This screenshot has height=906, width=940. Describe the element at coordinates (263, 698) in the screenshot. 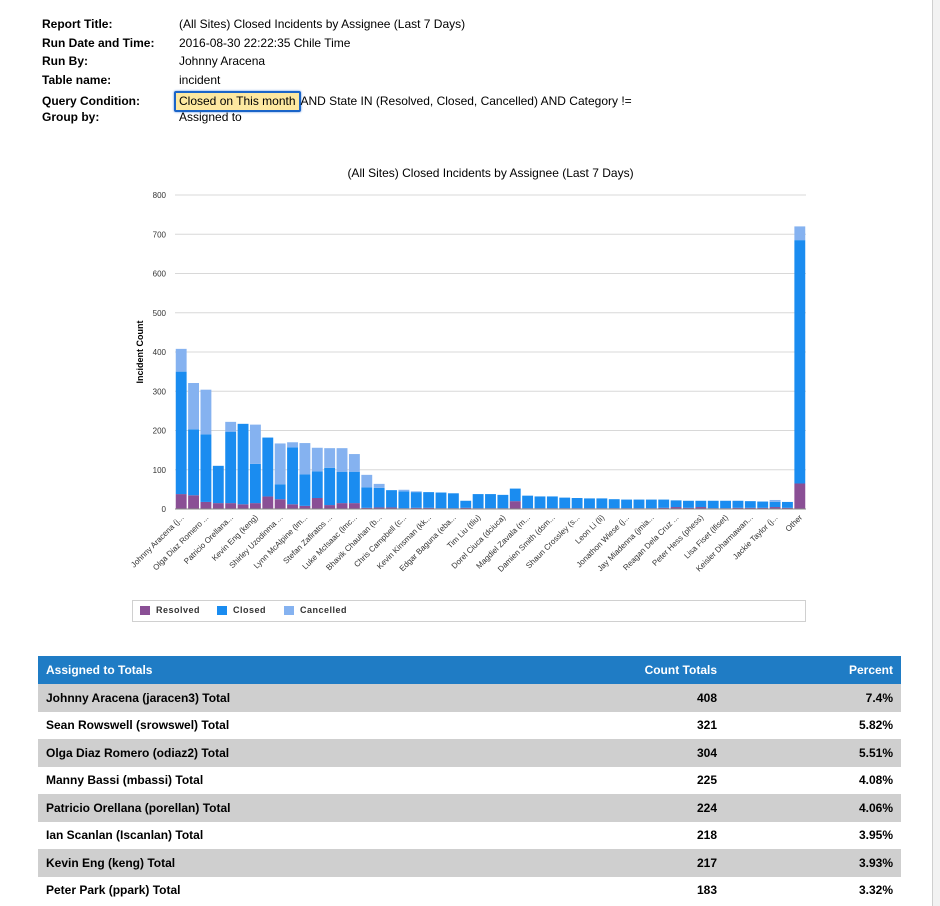

I see `assignee-cell: Johnny Aracena (jaracen3) Total` at that location.